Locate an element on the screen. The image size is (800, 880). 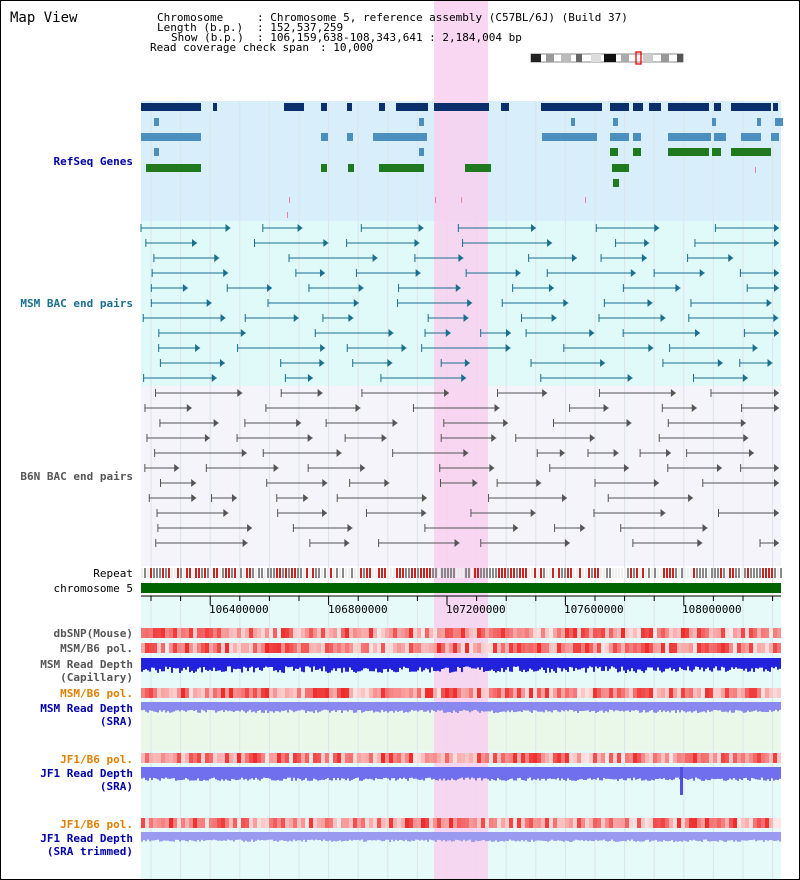
track-label-msm-bac: MSM BAC end pairs is located at coordinates (76, 303).